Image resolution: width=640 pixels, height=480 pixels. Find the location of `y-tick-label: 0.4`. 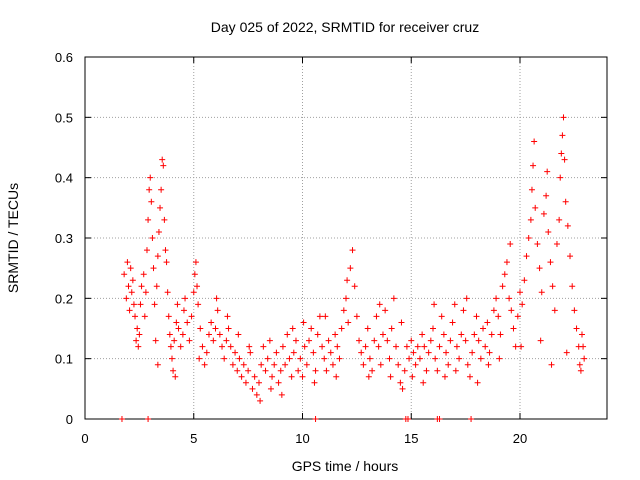

y-tick-label: 0.4 is located at coordinates (64, 178).